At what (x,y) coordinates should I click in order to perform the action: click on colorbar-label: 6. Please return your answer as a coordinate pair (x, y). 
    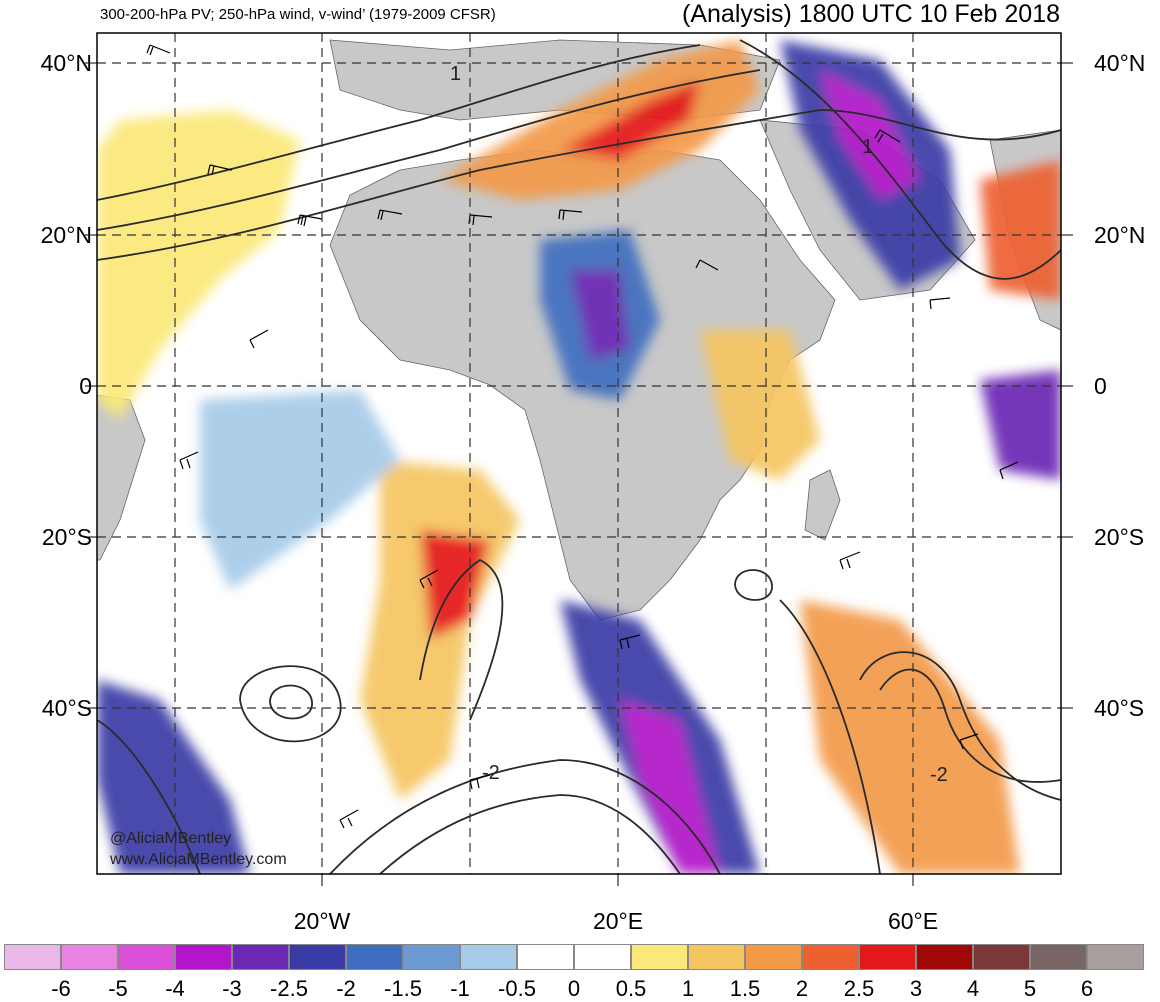
    Looking at the image, I should click on (1087, 988).